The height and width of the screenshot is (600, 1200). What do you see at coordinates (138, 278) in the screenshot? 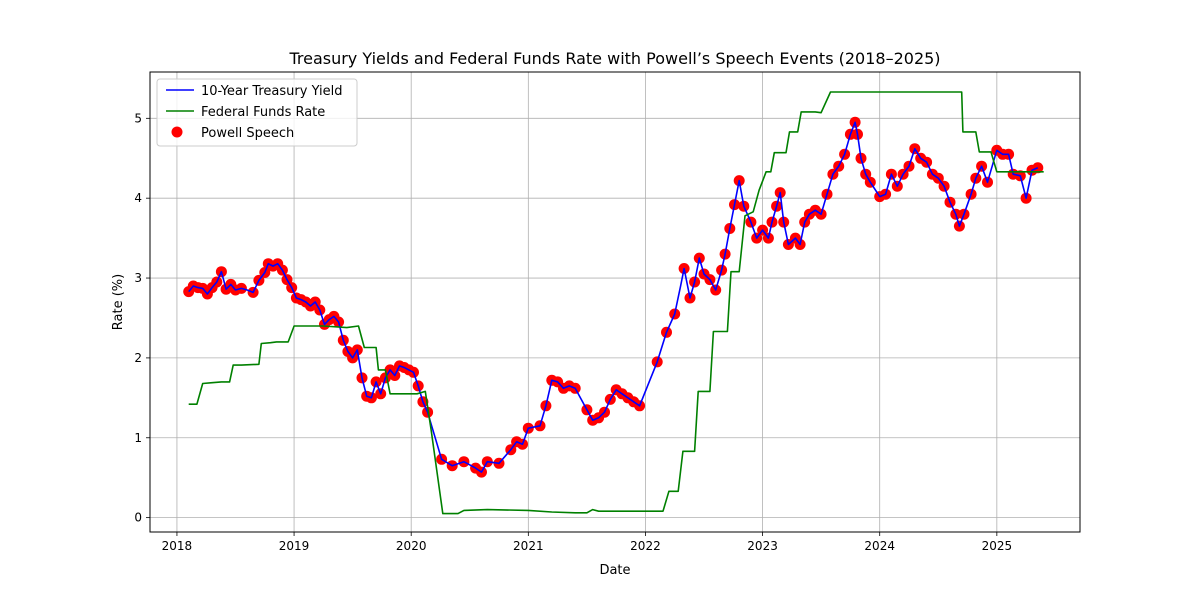
I see `y-tick-label: 3` at bounding box center [138, 278].